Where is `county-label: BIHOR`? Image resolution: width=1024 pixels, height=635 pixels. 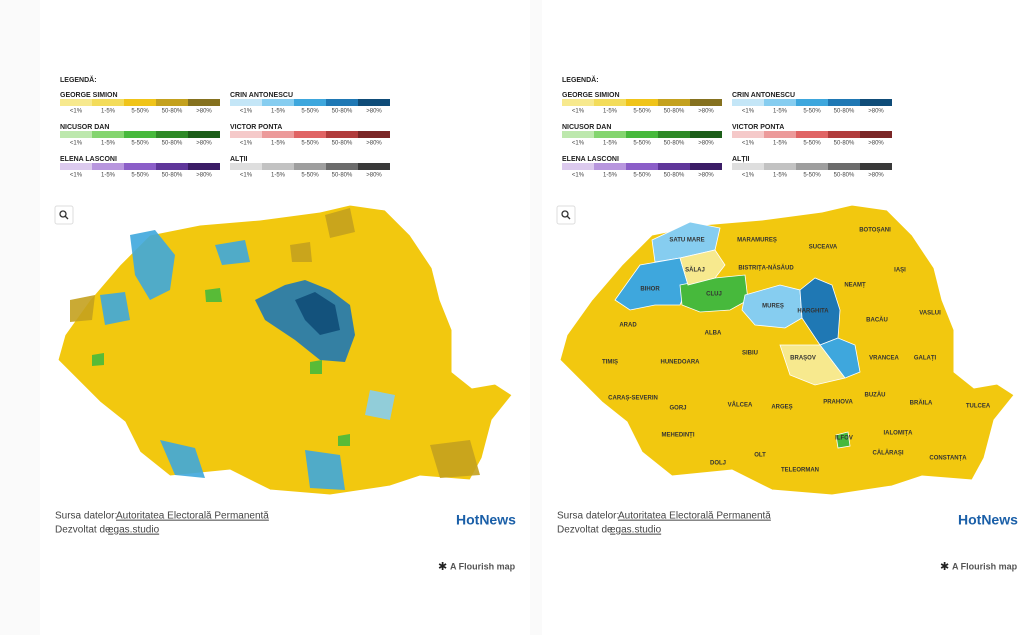
county-label: BIHOR is located at coordinates (650, 290).